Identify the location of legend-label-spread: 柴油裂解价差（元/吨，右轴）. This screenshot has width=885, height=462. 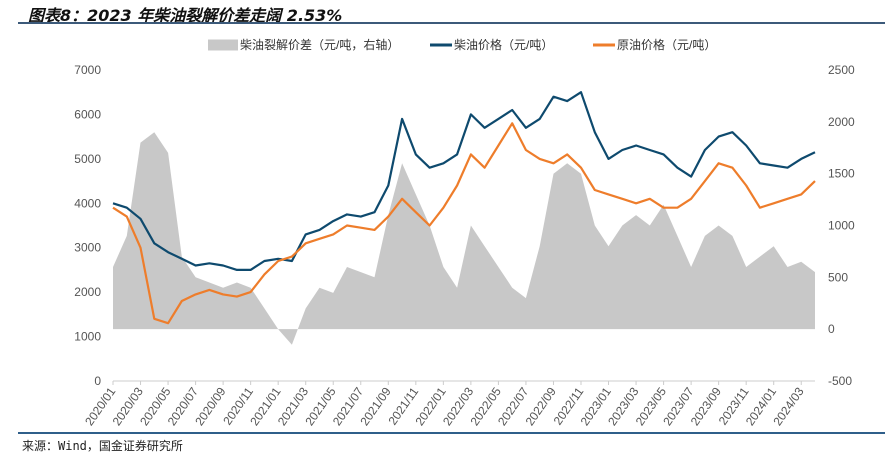
(319, 44).